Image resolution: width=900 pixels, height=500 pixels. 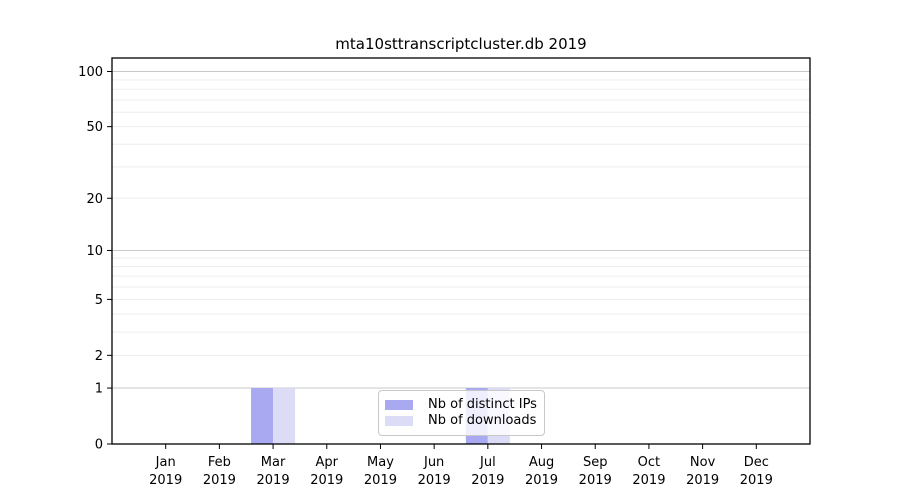 What do you see at coordinates (399, 421) in the screenshot?
I see `downloads-swatch-icon` at bounding box center [399, 421].